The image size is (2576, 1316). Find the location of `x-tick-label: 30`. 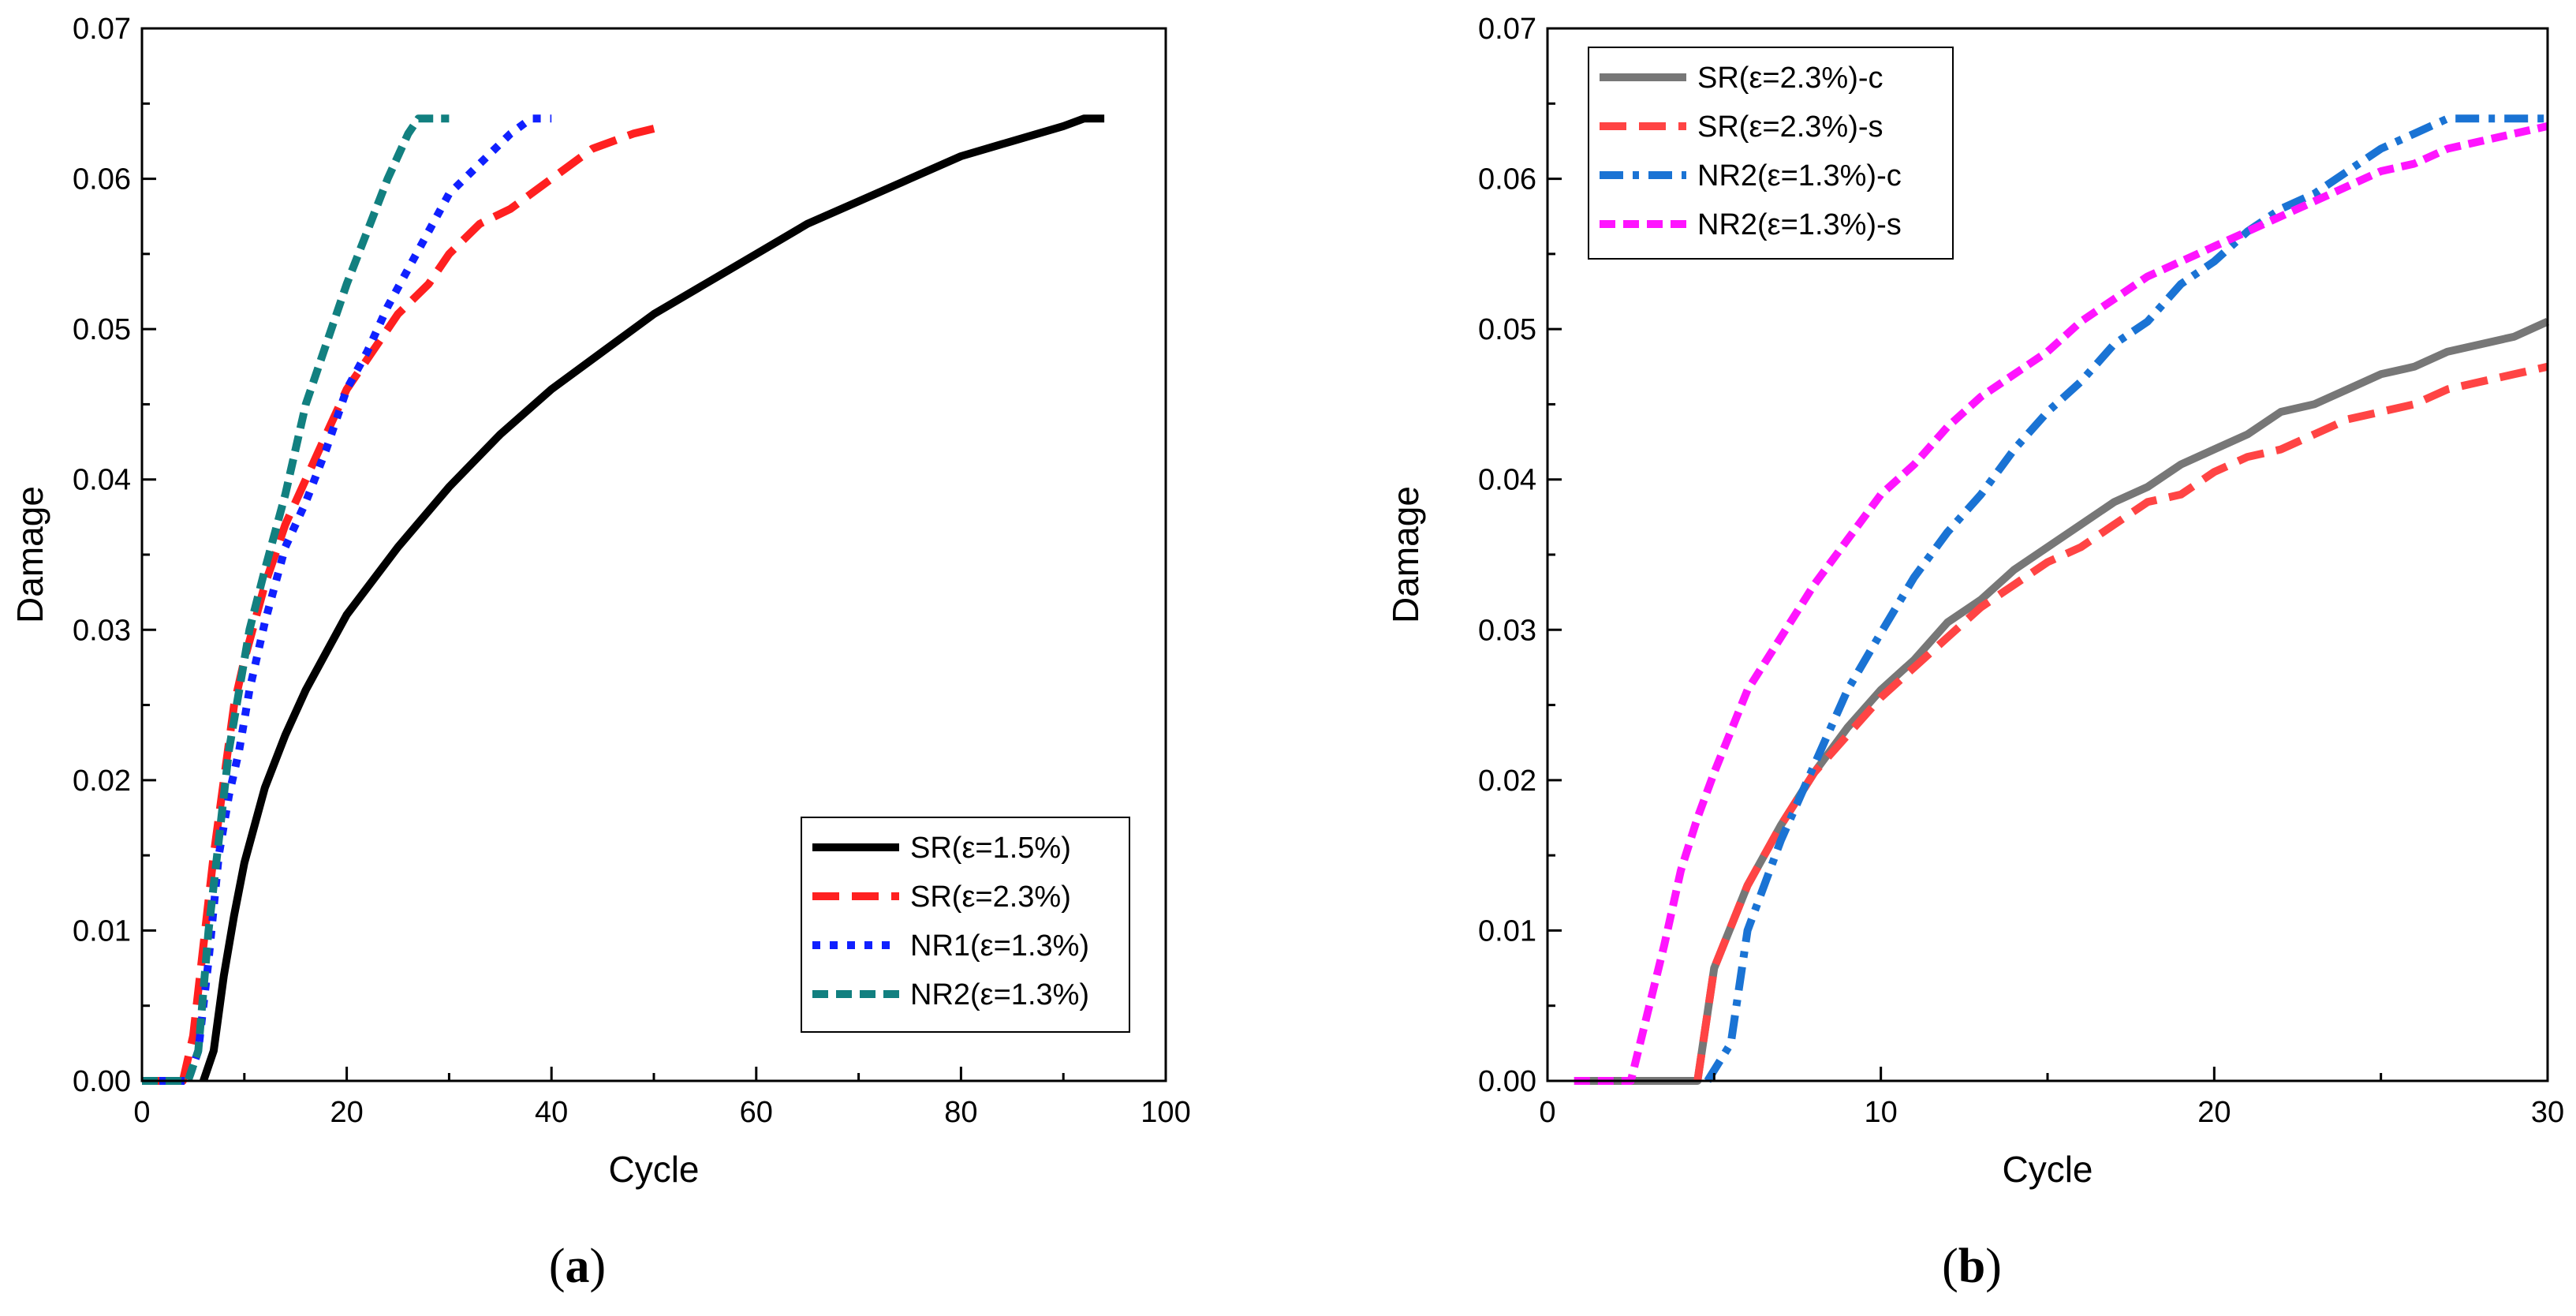

x-tick-label: 30 is located at coordinates (2547, 1112).